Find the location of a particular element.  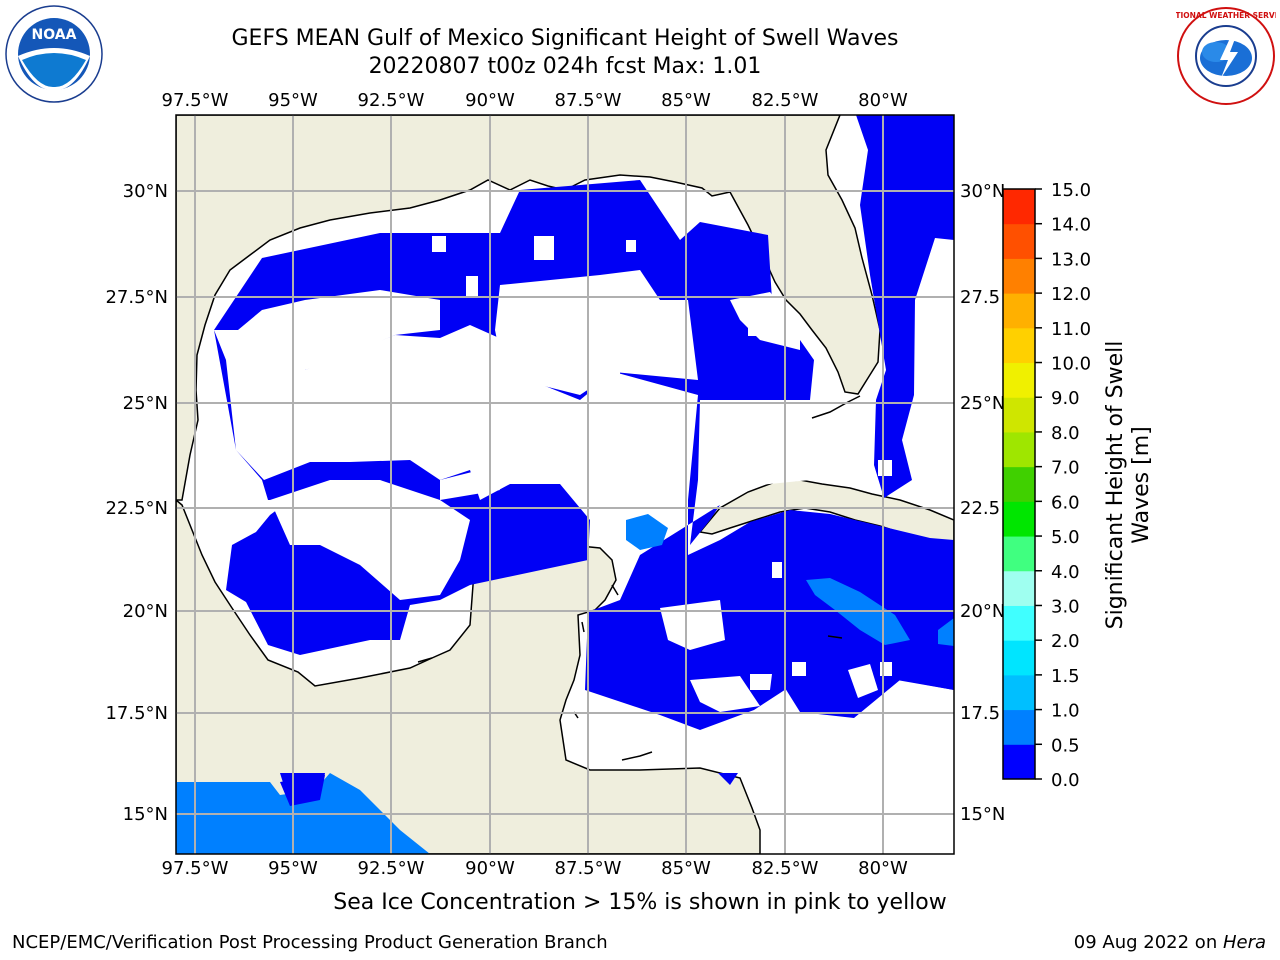

lon-label-top: 90°W is located at coordinates (490, 100).